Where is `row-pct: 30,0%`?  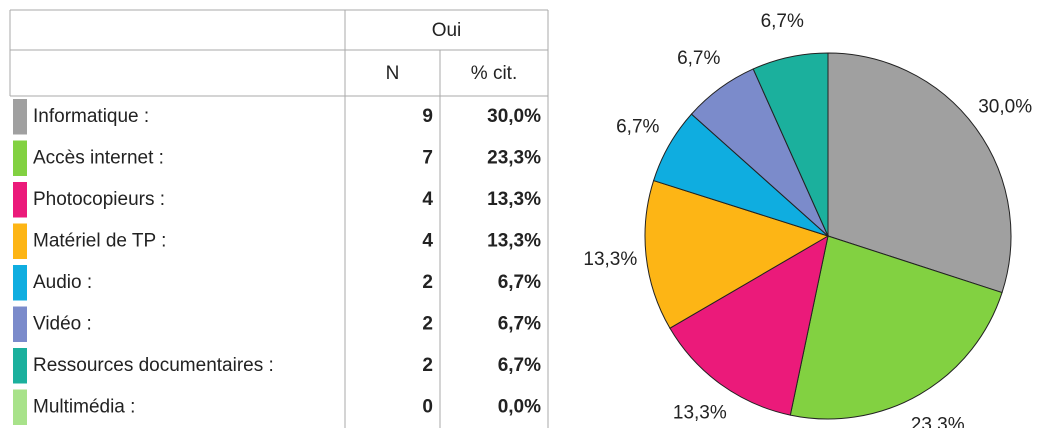 row-pct: 30,0% is located at coordinates (514, 116).